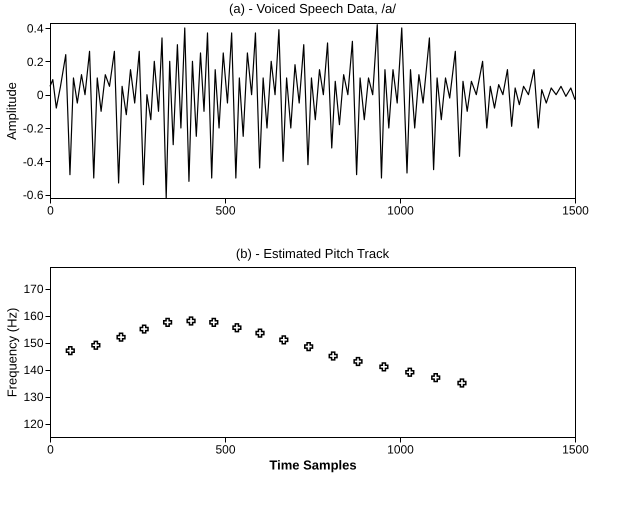 The image size is (620, 509). What do you see at coordinates (33, 195) in the screenshot?
I see `y-tick-label: -0.6` at bounding box center [33, 195].